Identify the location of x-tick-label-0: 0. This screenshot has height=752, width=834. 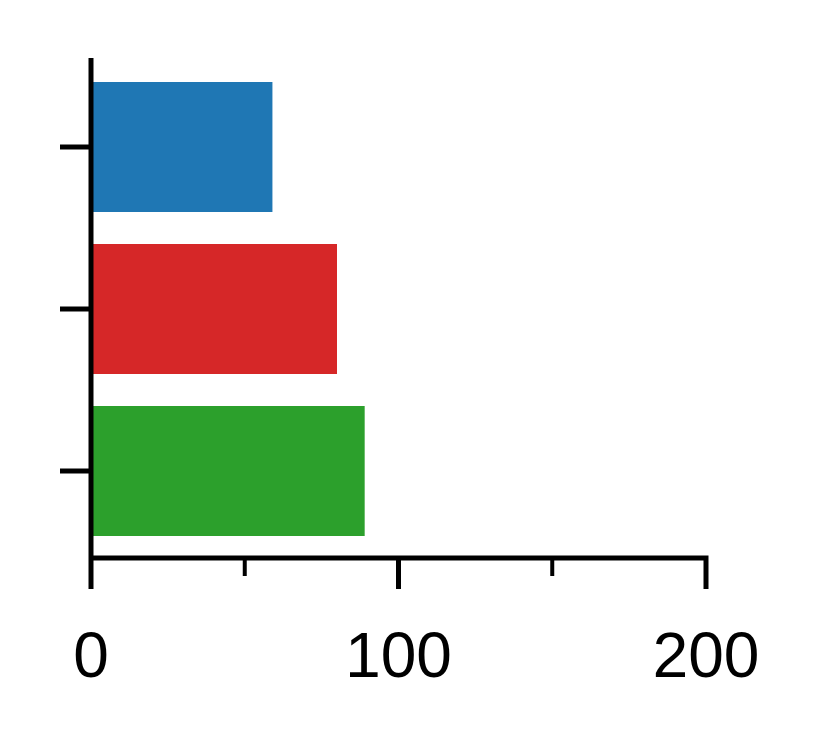
(91, 655).